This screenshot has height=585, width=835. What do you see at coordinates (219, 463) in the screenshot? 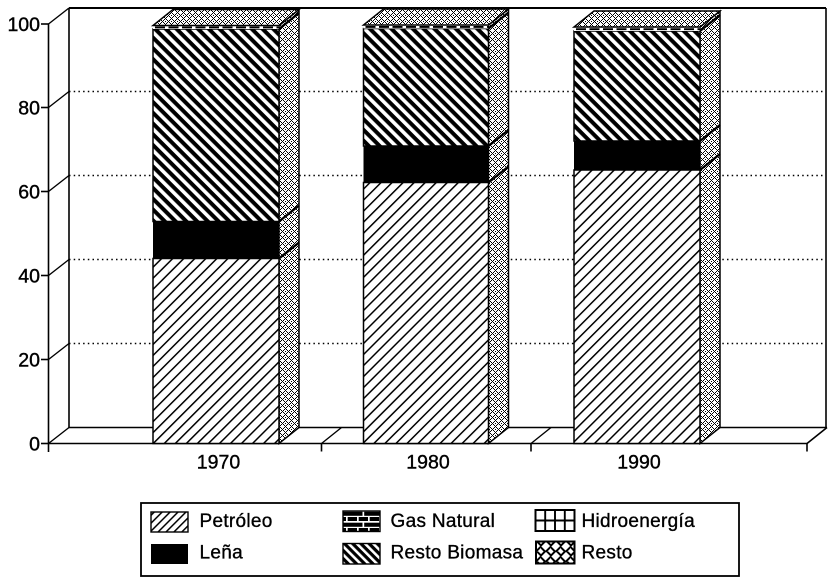
I see `svg-text: 1970` at bounding box center [219, 463].